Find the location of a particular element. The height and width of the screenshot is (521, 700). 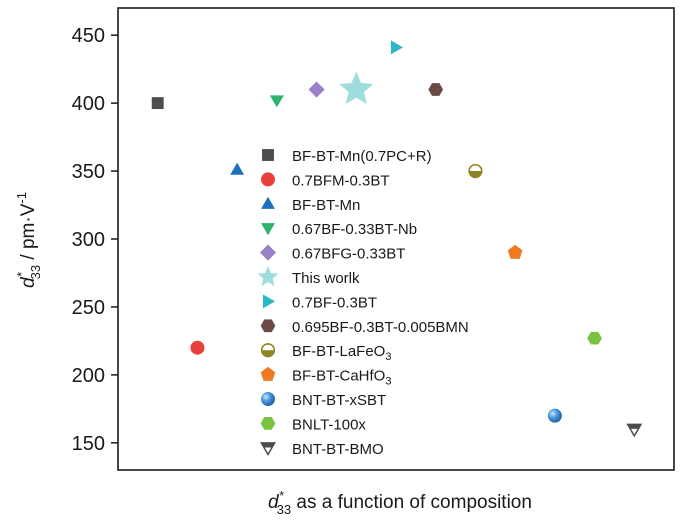

y-axis-label-sub: 33 is located at coordinates (35, 272).